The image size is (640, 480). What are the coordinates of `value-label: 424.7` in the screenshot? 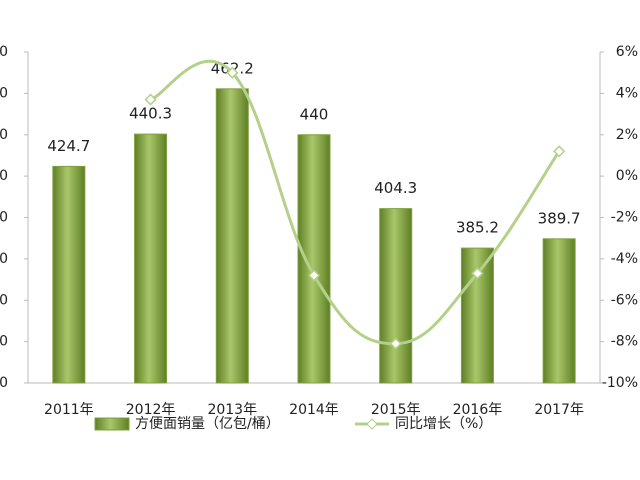 It's located at (68, 146).